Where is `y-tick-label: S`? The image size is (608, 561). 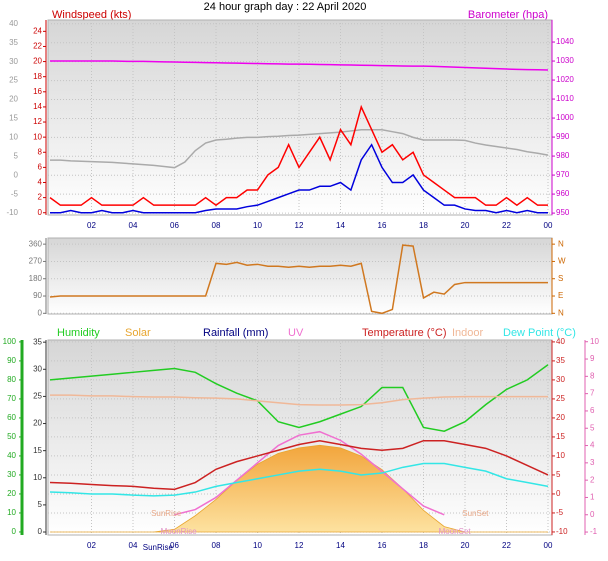
y-tick-label: S is located at coordinates (560, 278).